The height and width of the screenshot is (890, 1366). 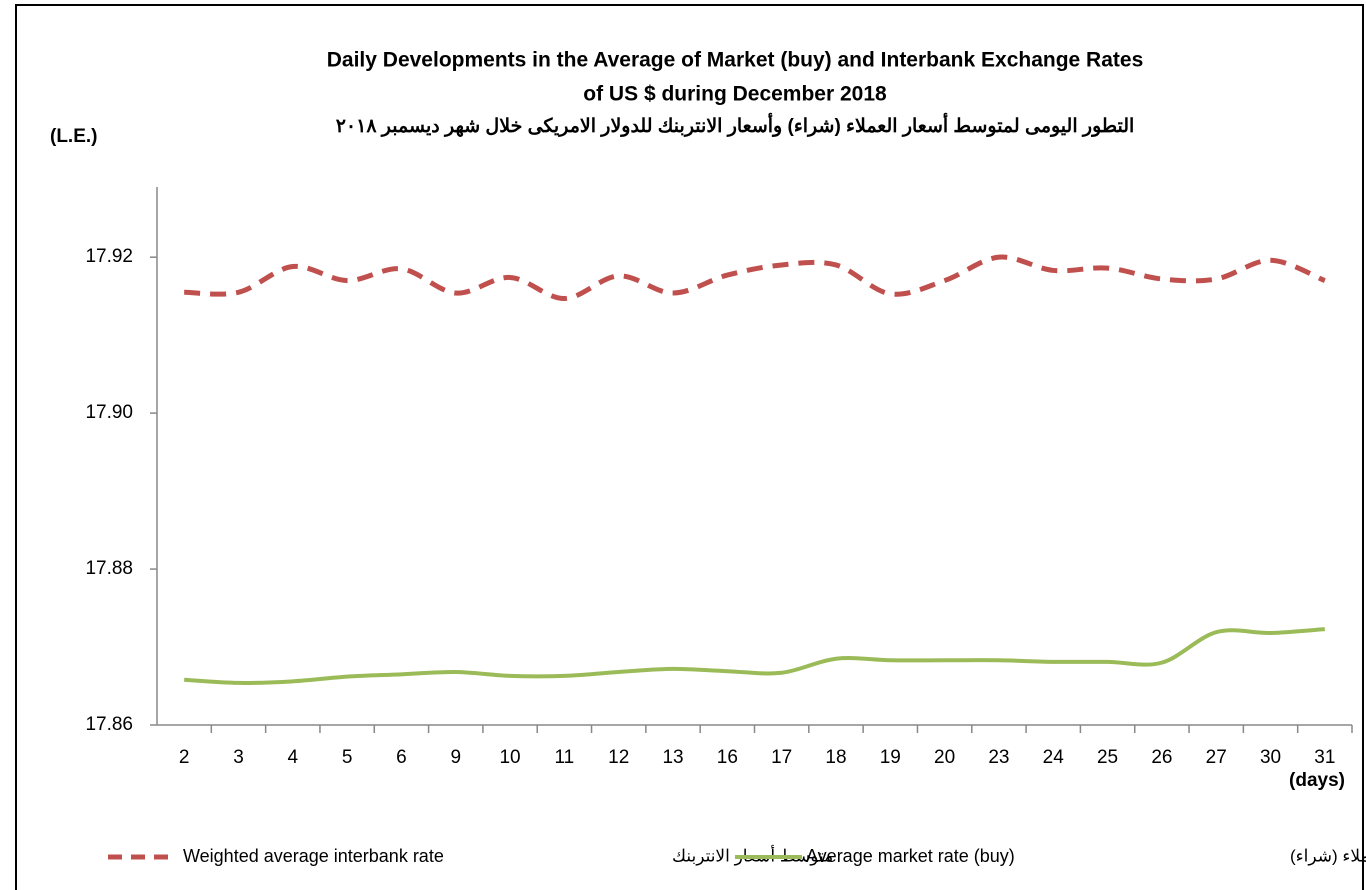 I want to click on y-tick-label: 17.90, so click(x=109, y=412).